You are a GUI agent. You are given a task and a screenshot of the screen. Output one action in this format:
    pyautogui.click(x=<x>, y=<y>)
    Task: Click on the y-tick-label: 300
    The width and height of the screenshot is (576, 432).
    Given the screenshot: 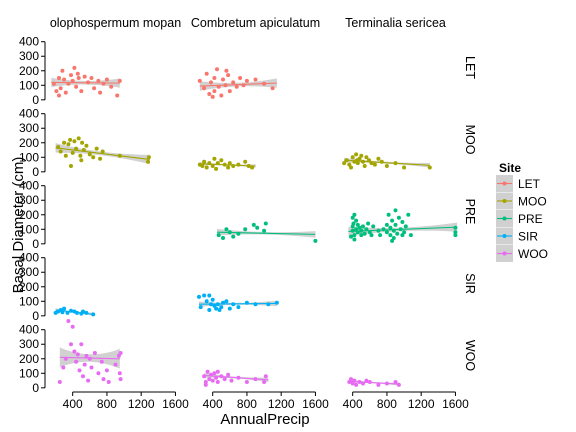 What is the action you would take?
    pyautogui.click(x=29, y=272)
    